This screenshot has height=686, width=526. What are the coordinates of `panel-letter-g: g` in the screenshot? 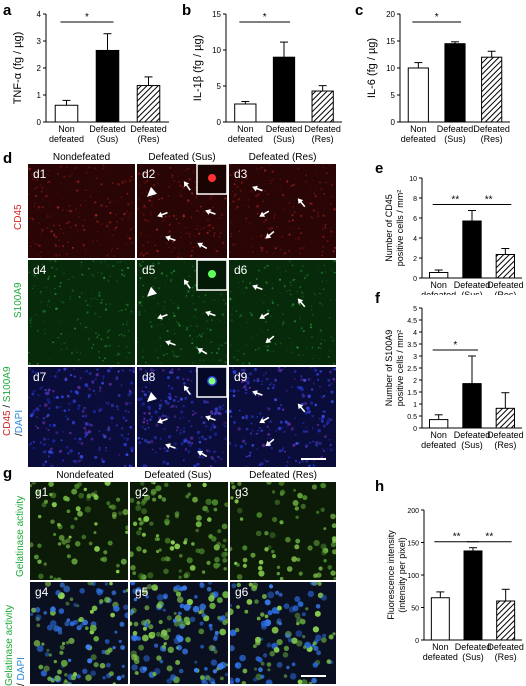 It's located at (8, 473).